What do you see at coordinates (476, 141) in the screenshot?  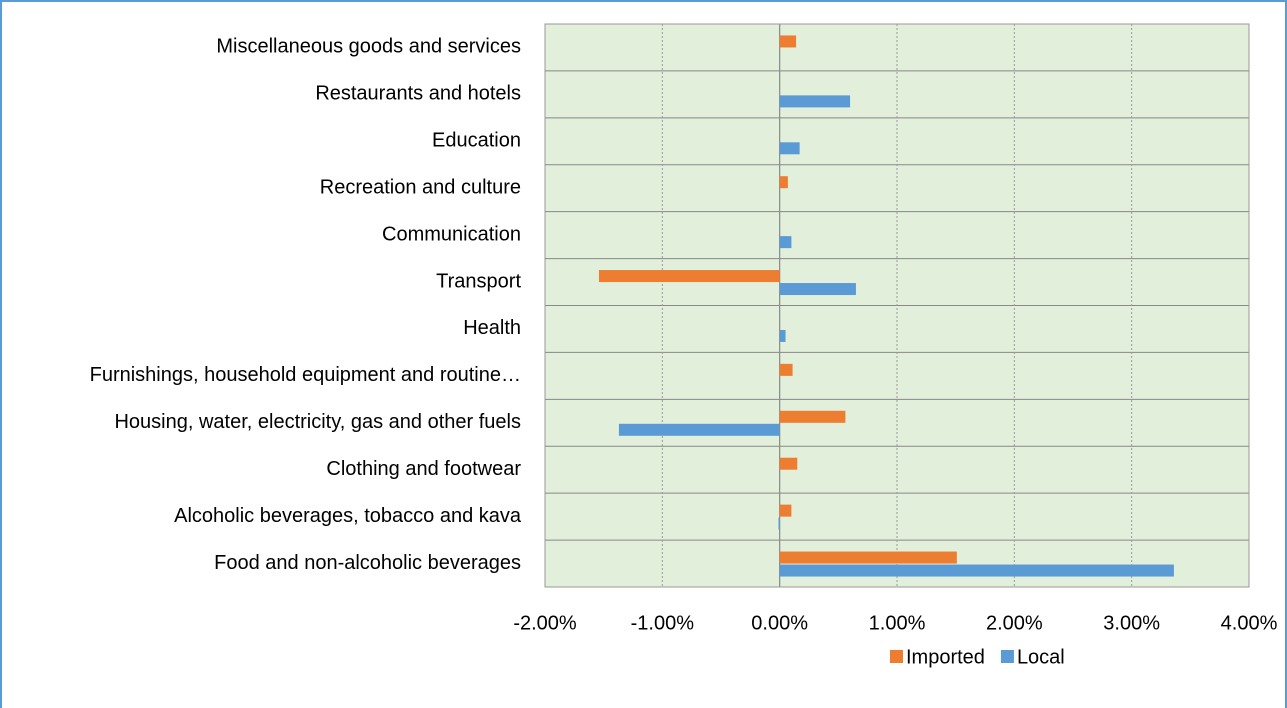 I see `y-tick-label: Education` at bounding box center [476, 141].